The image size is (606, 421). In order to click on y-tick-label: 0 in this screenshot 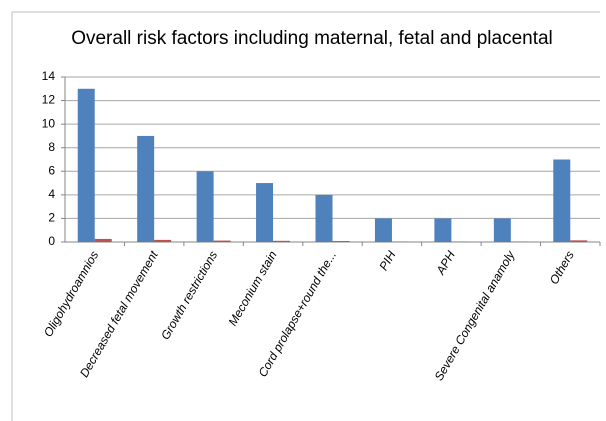, I will do `click(51, 241)`.